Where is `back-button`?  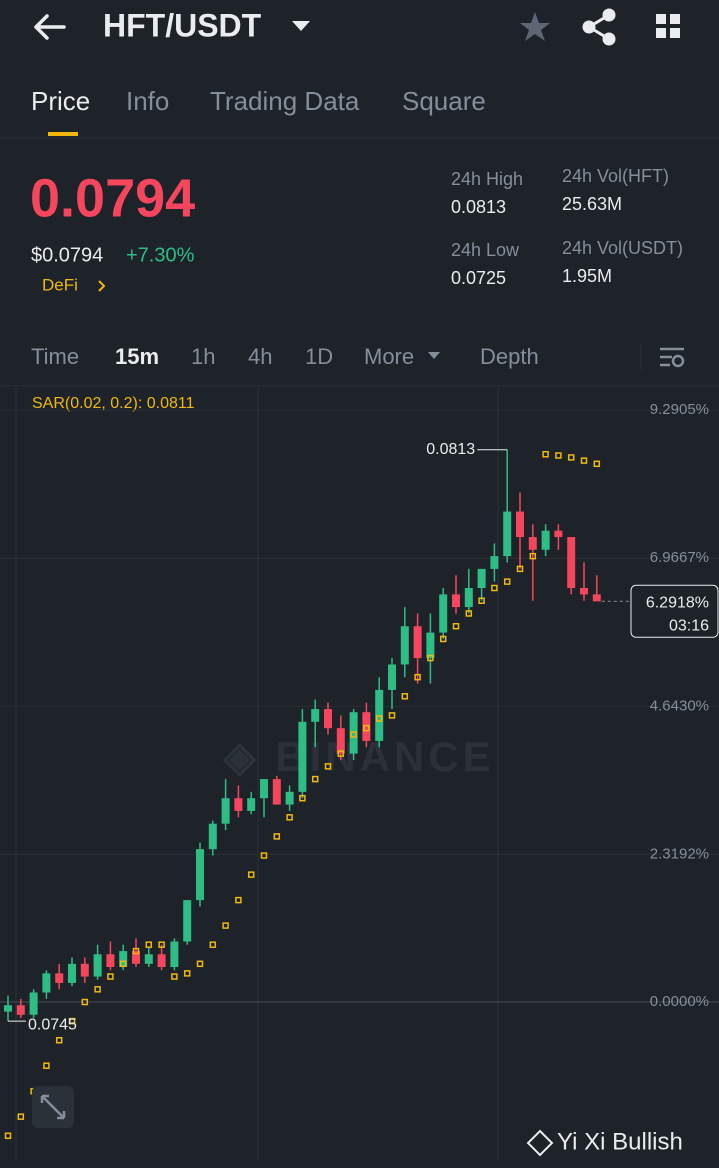 back-button is located at coordinates (50, 27).